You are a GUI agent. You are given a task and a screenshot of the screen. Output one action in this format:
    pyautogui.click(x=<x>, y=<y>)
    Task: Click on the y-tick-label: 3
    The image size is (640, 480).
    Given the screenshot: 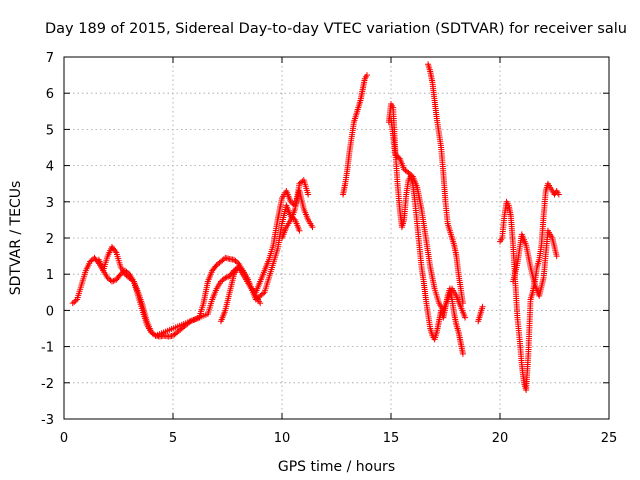 What is the action you would take?
    pyautogui.click(x=50, y=203)
    